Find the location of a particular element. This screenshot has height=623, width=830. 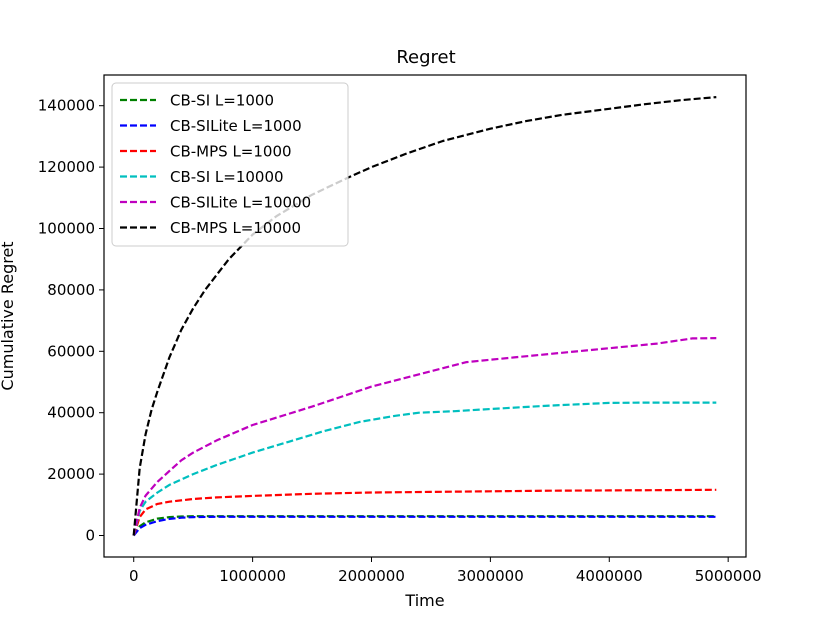

y-tick-label: 100000 is located at coordinates (66, 229).